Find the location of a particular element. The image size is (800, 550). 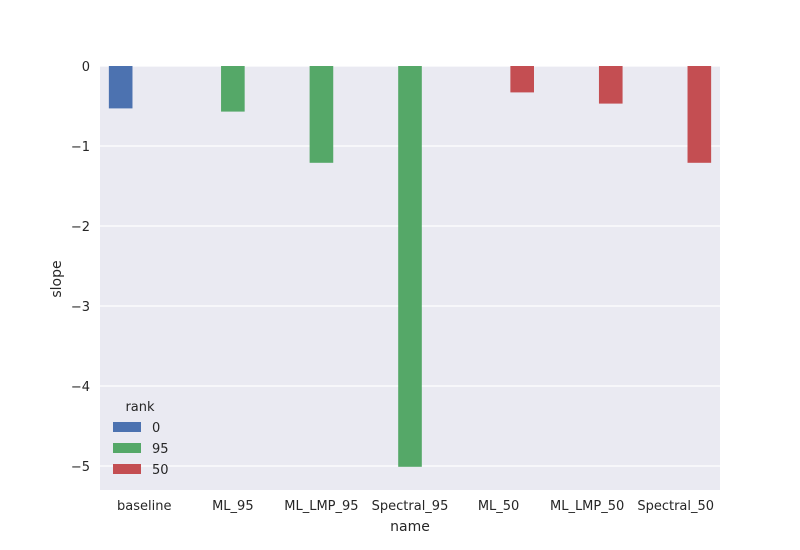

y-tick-label: −4 is located at coordinates (80, 387).